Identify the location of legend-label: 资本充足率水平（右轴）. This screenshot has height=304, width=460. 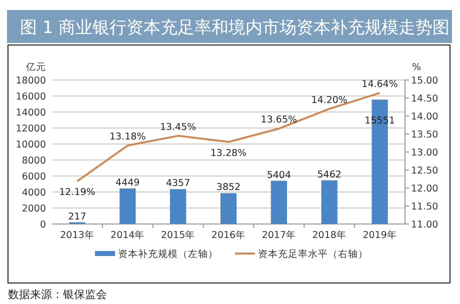
(313, 254).